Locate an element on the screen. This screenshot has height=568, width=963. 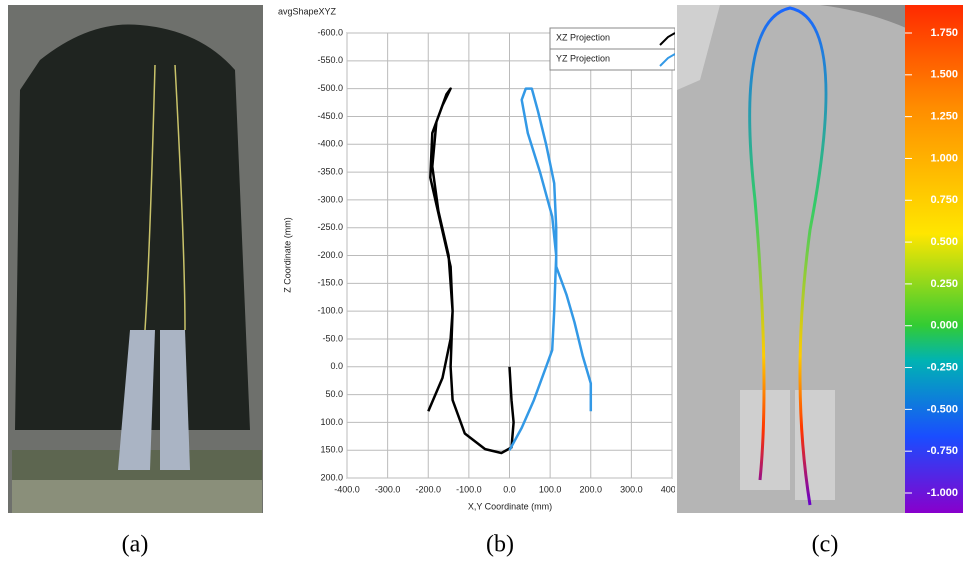
colorbar-label: 1.250 is located at coordinates (944, 117).